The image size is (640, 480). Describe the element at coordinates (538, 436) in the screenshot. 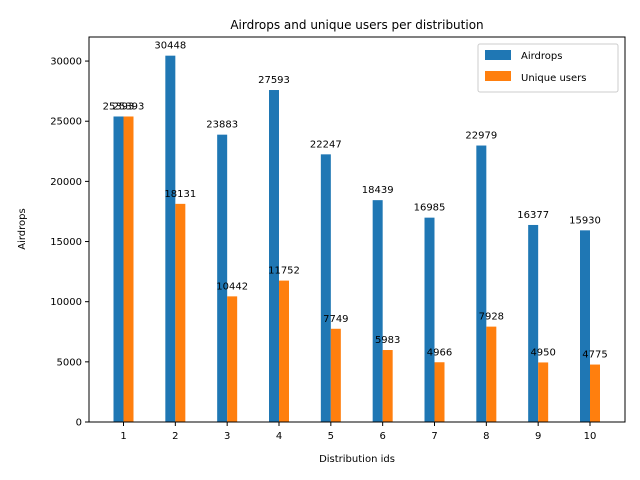

I see `x-tick-label: 9` at that location.